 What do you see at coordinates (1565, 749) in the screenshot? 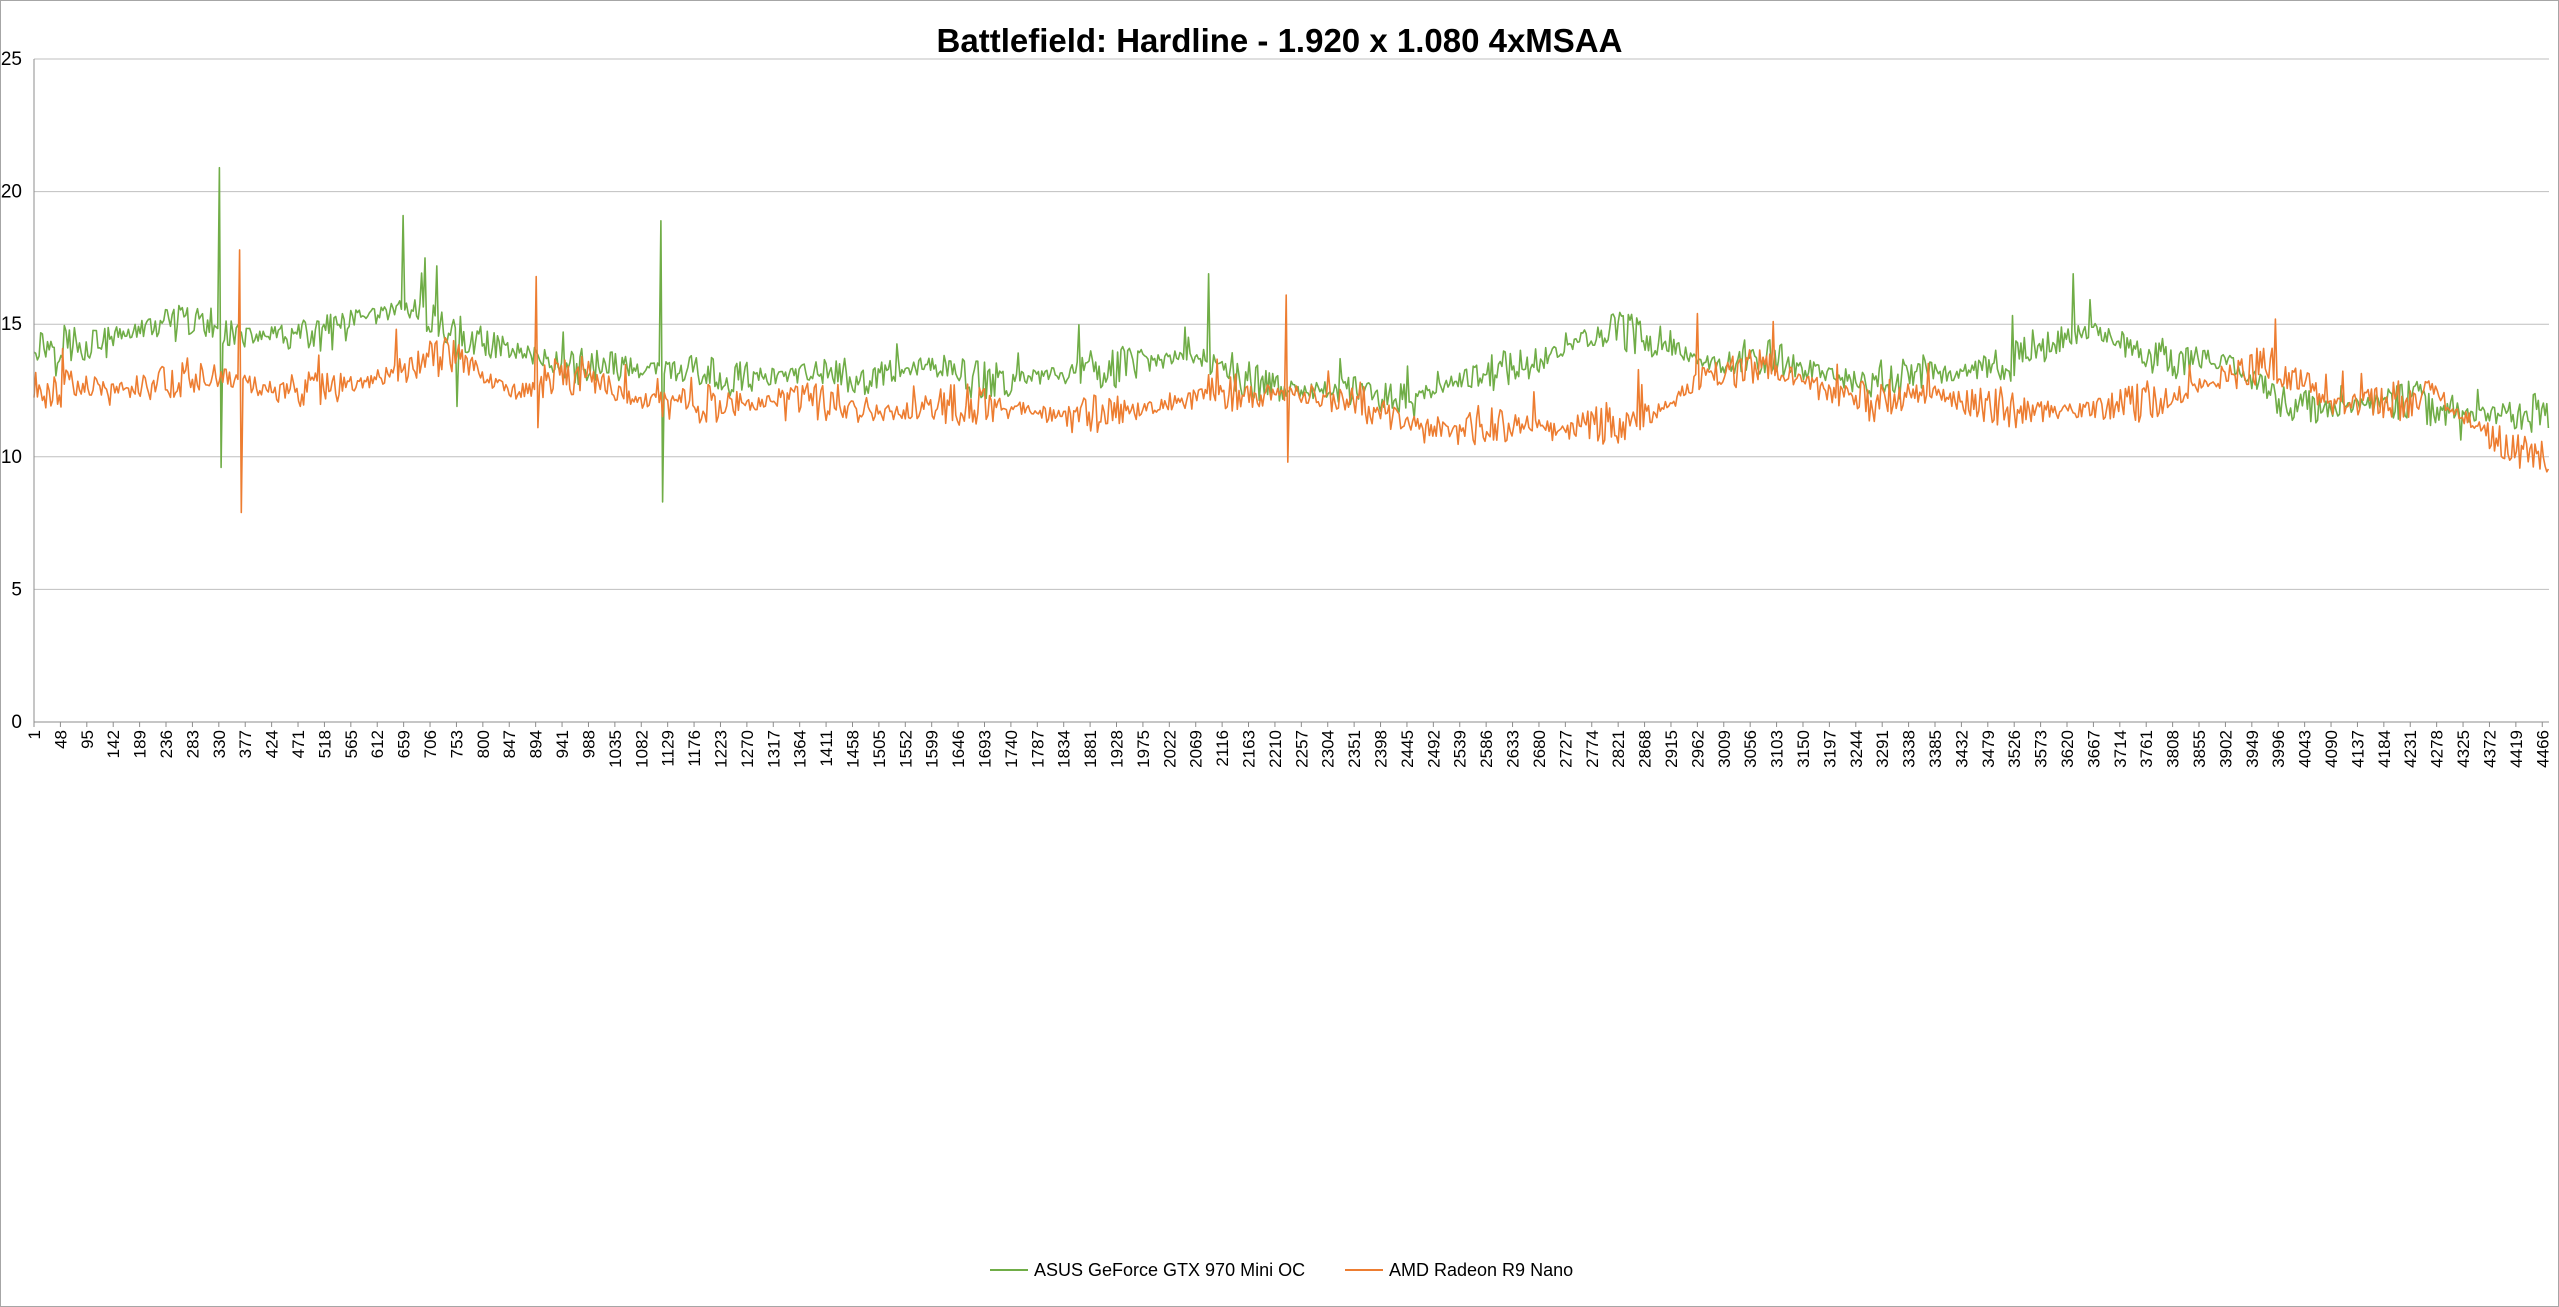
I see `x-tick-label: 2727` at bounding box center [1565, 749].